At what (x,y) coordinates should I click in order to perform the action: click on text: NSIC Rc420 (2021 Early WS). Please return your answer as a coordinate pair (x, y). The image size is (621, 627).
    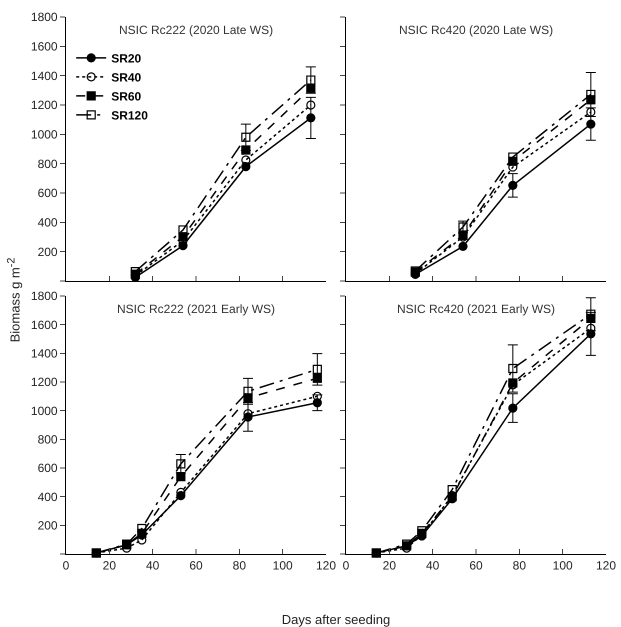
    Looking at the image, I should click on (476, 309).